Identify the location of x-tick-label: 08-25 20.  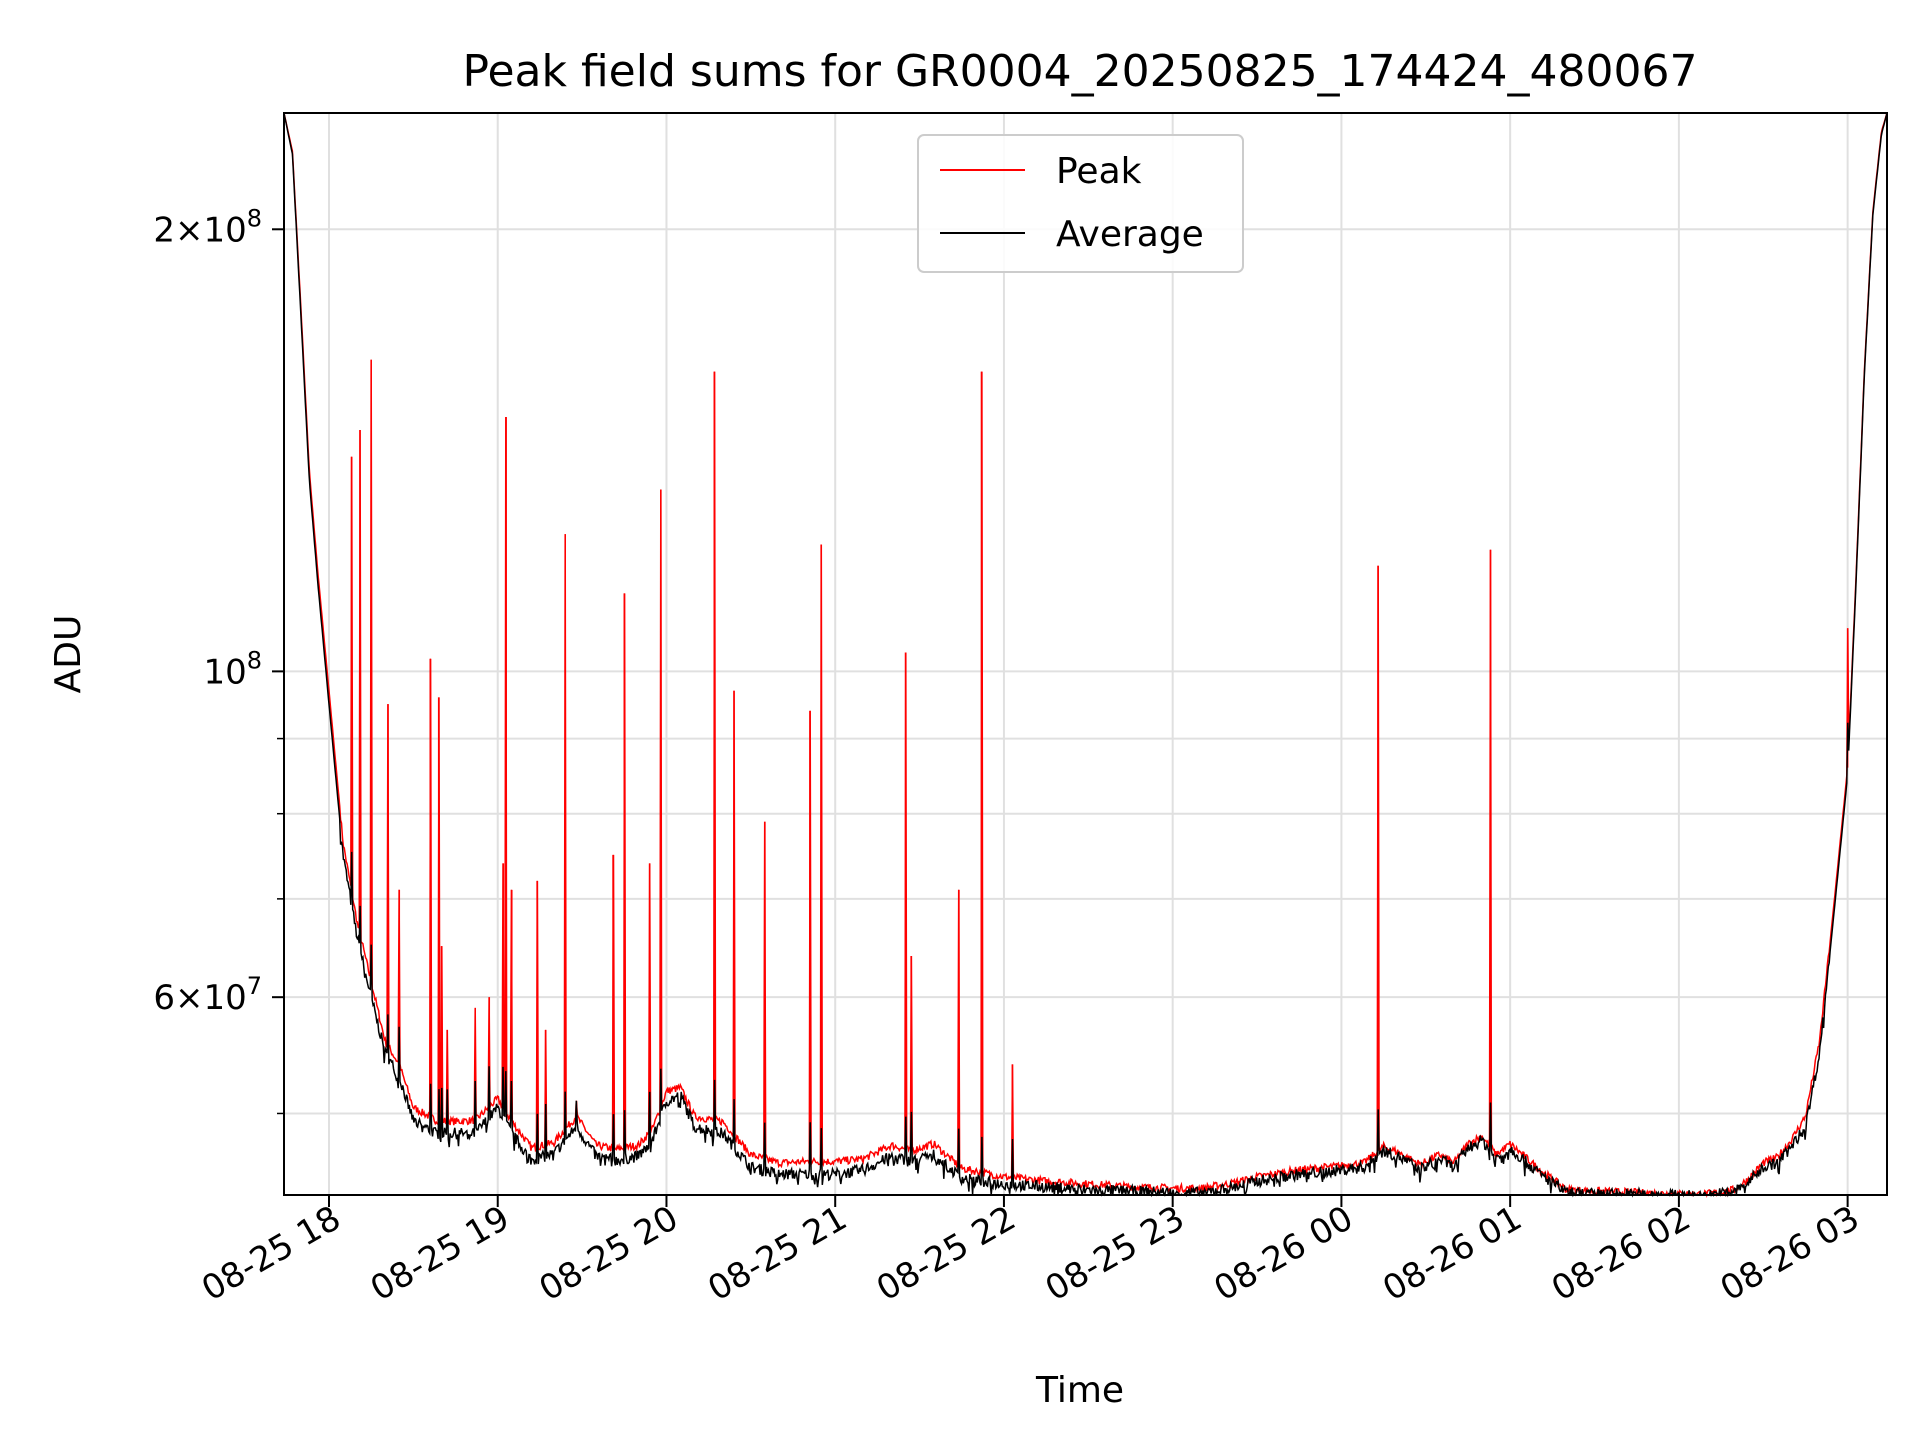
(609, 1253).